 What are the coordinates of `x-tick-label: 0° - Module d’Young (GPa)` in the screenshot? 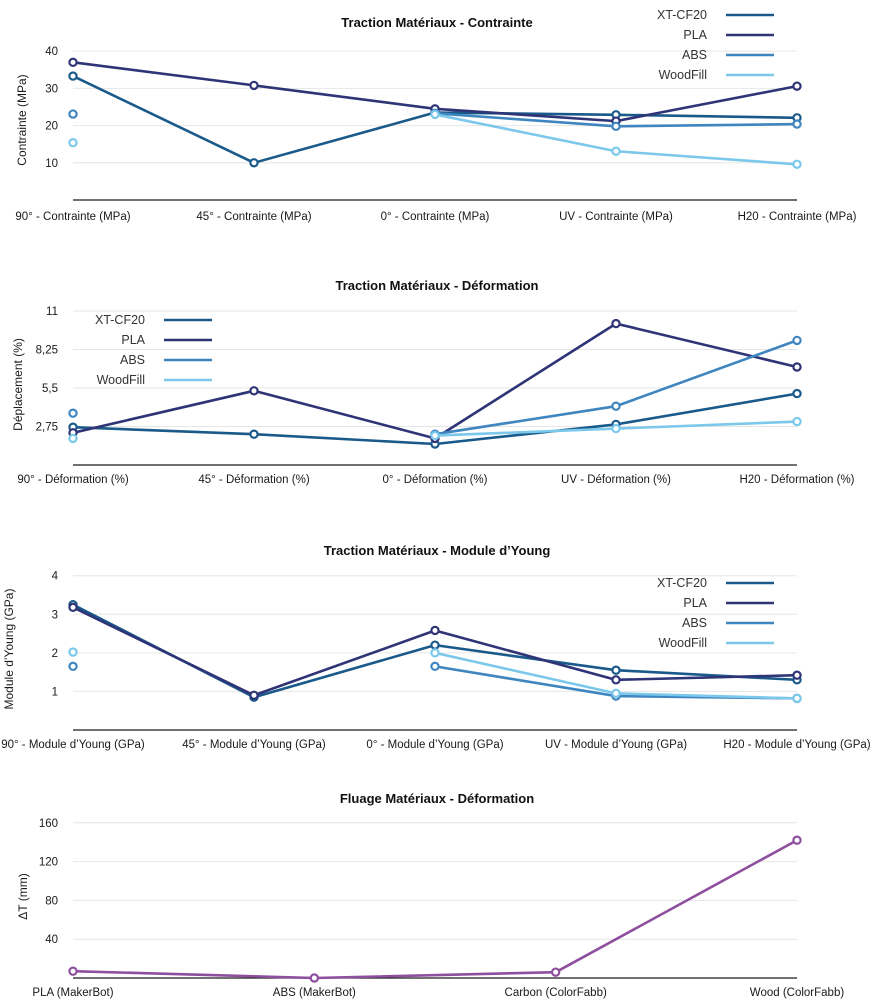 It's located at (434, 745).